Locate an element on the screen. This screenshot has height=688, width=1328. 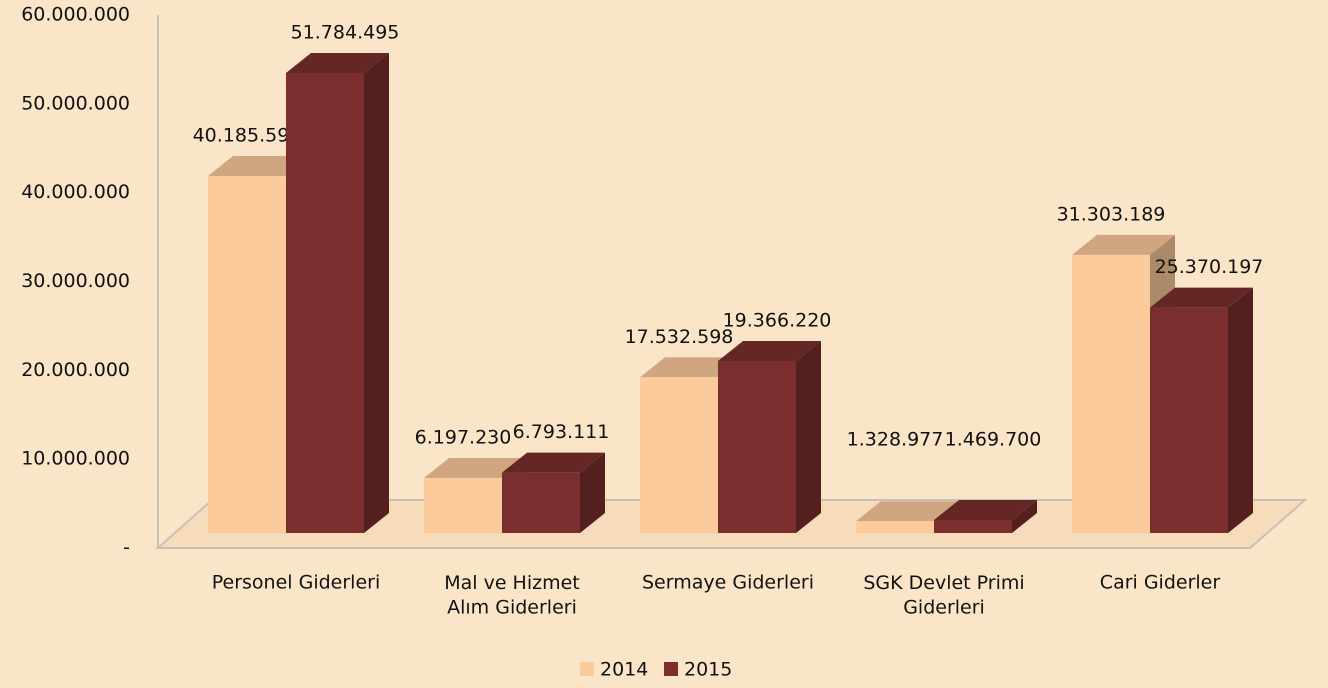
value-label: 51.784.495 is located at coordinates (345, 32).